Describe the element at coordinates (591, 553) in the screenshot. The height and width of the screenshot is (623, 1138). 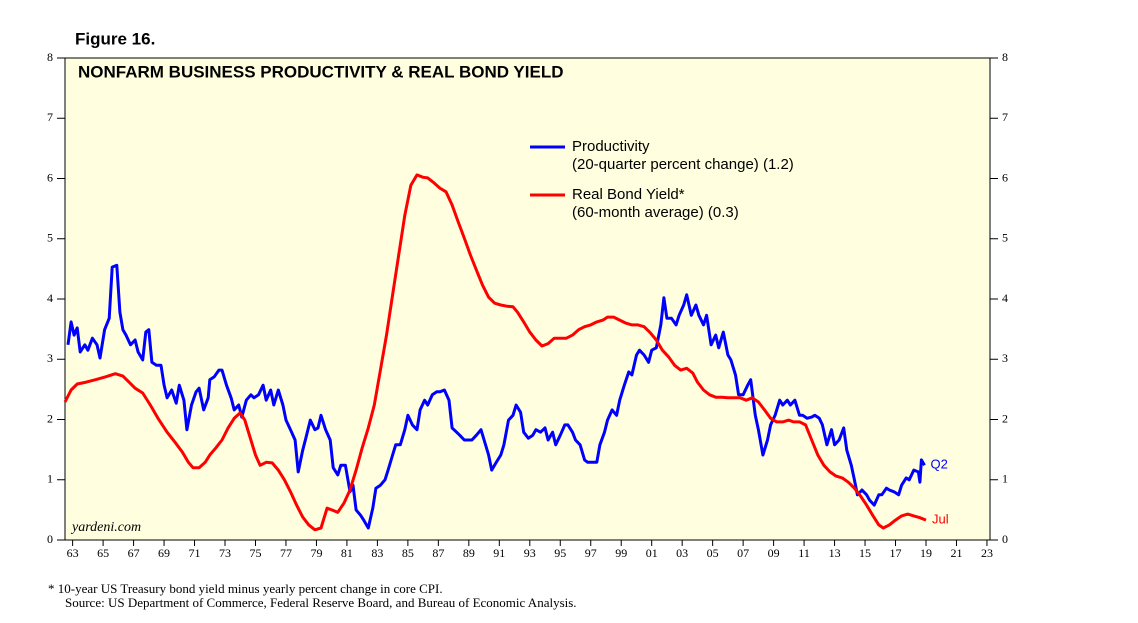
I see `x-tick-label: 97` at that location.